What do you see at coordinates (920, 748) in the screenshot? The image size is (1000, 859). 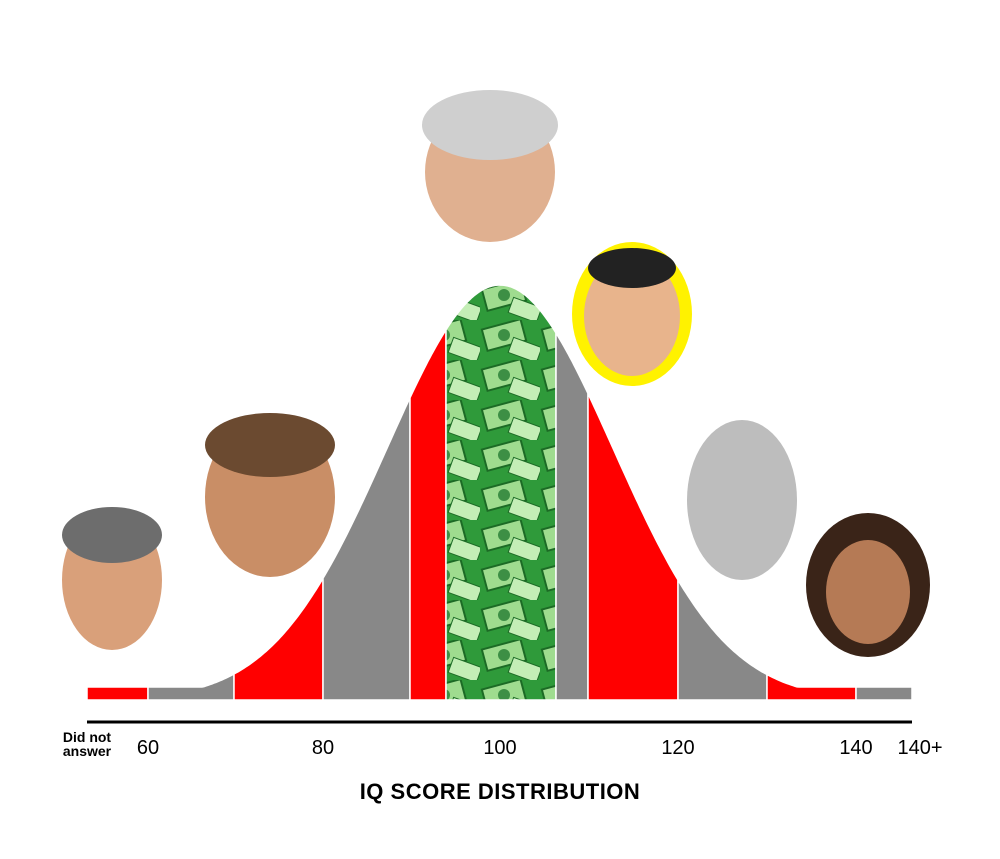 I see `tick-label: 140+` at bounding box center [920, 748].